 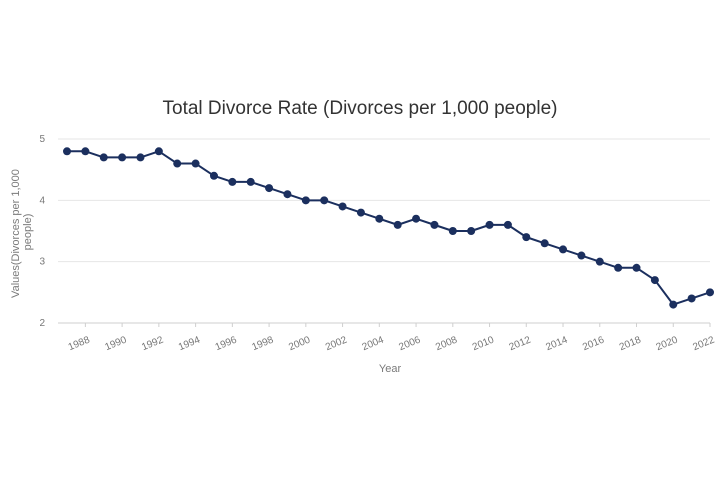 What do you see at coordinates (250, 181) in the screenshot?
I see `data-point-1997` at bounding box center [250, 181].